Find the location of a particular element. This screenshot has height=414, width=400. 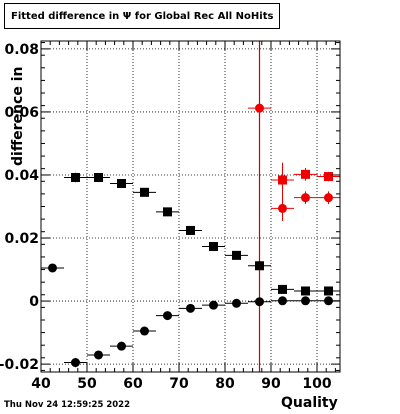

x-tick-label: 50 is located at coordinates (87, 384).